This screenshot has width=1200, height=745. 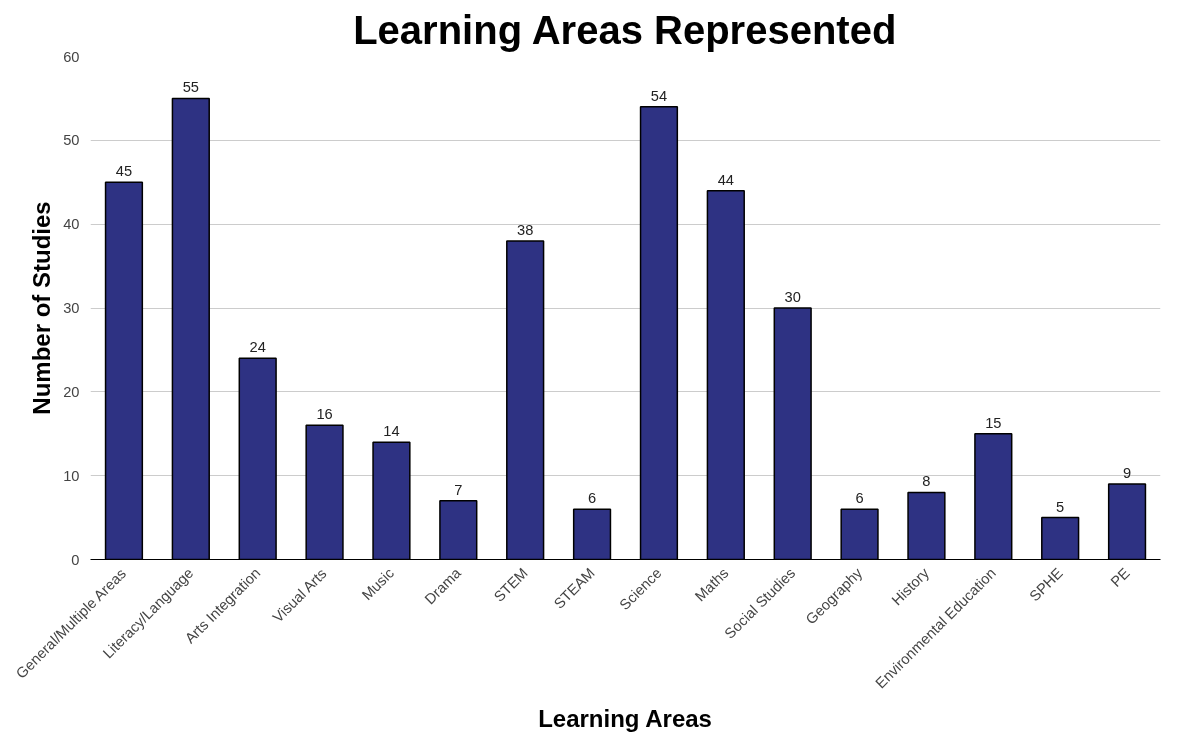 I want to click on data-label: 5, so click(x=1060, y=506).